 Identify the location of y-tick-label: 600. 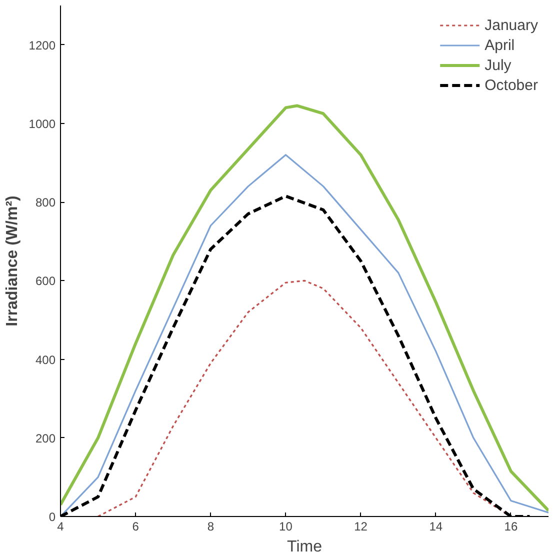
(45, 281).